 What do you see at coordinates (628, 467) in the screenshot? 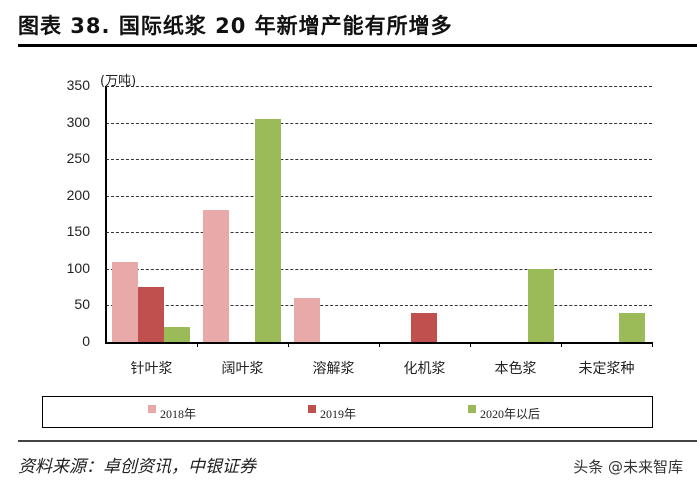
I see `watermark: 头条 @未来智库` at bounding box center [628, 467].